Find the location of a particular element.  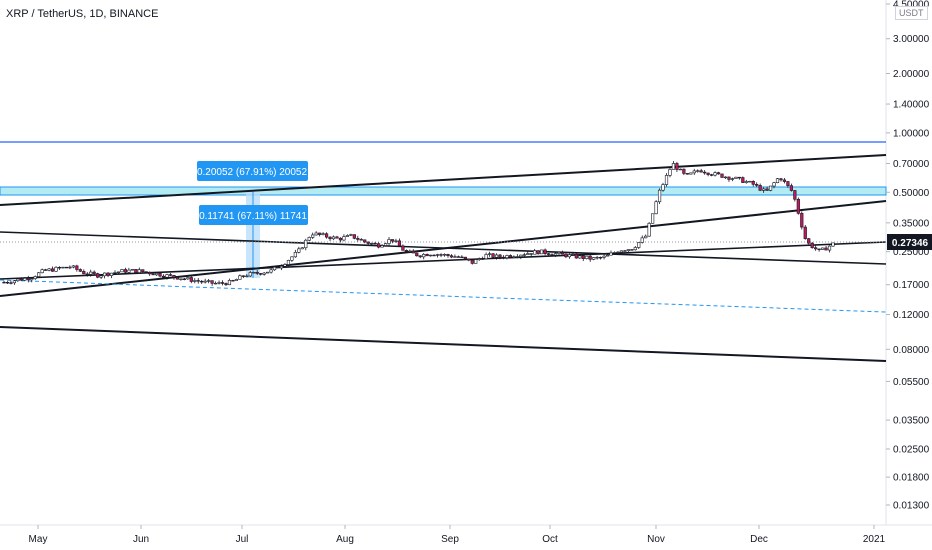

y-tick-label: 3.00000 is located at coordinates (911, 39).